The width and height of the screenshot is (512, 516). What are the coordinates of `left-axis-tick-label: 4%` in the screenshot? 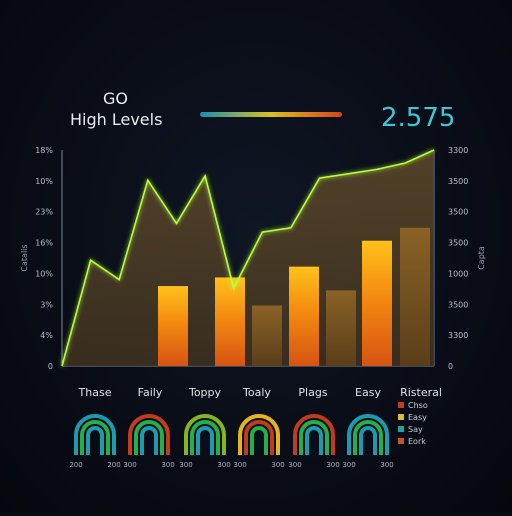 It's located at (46, 335).